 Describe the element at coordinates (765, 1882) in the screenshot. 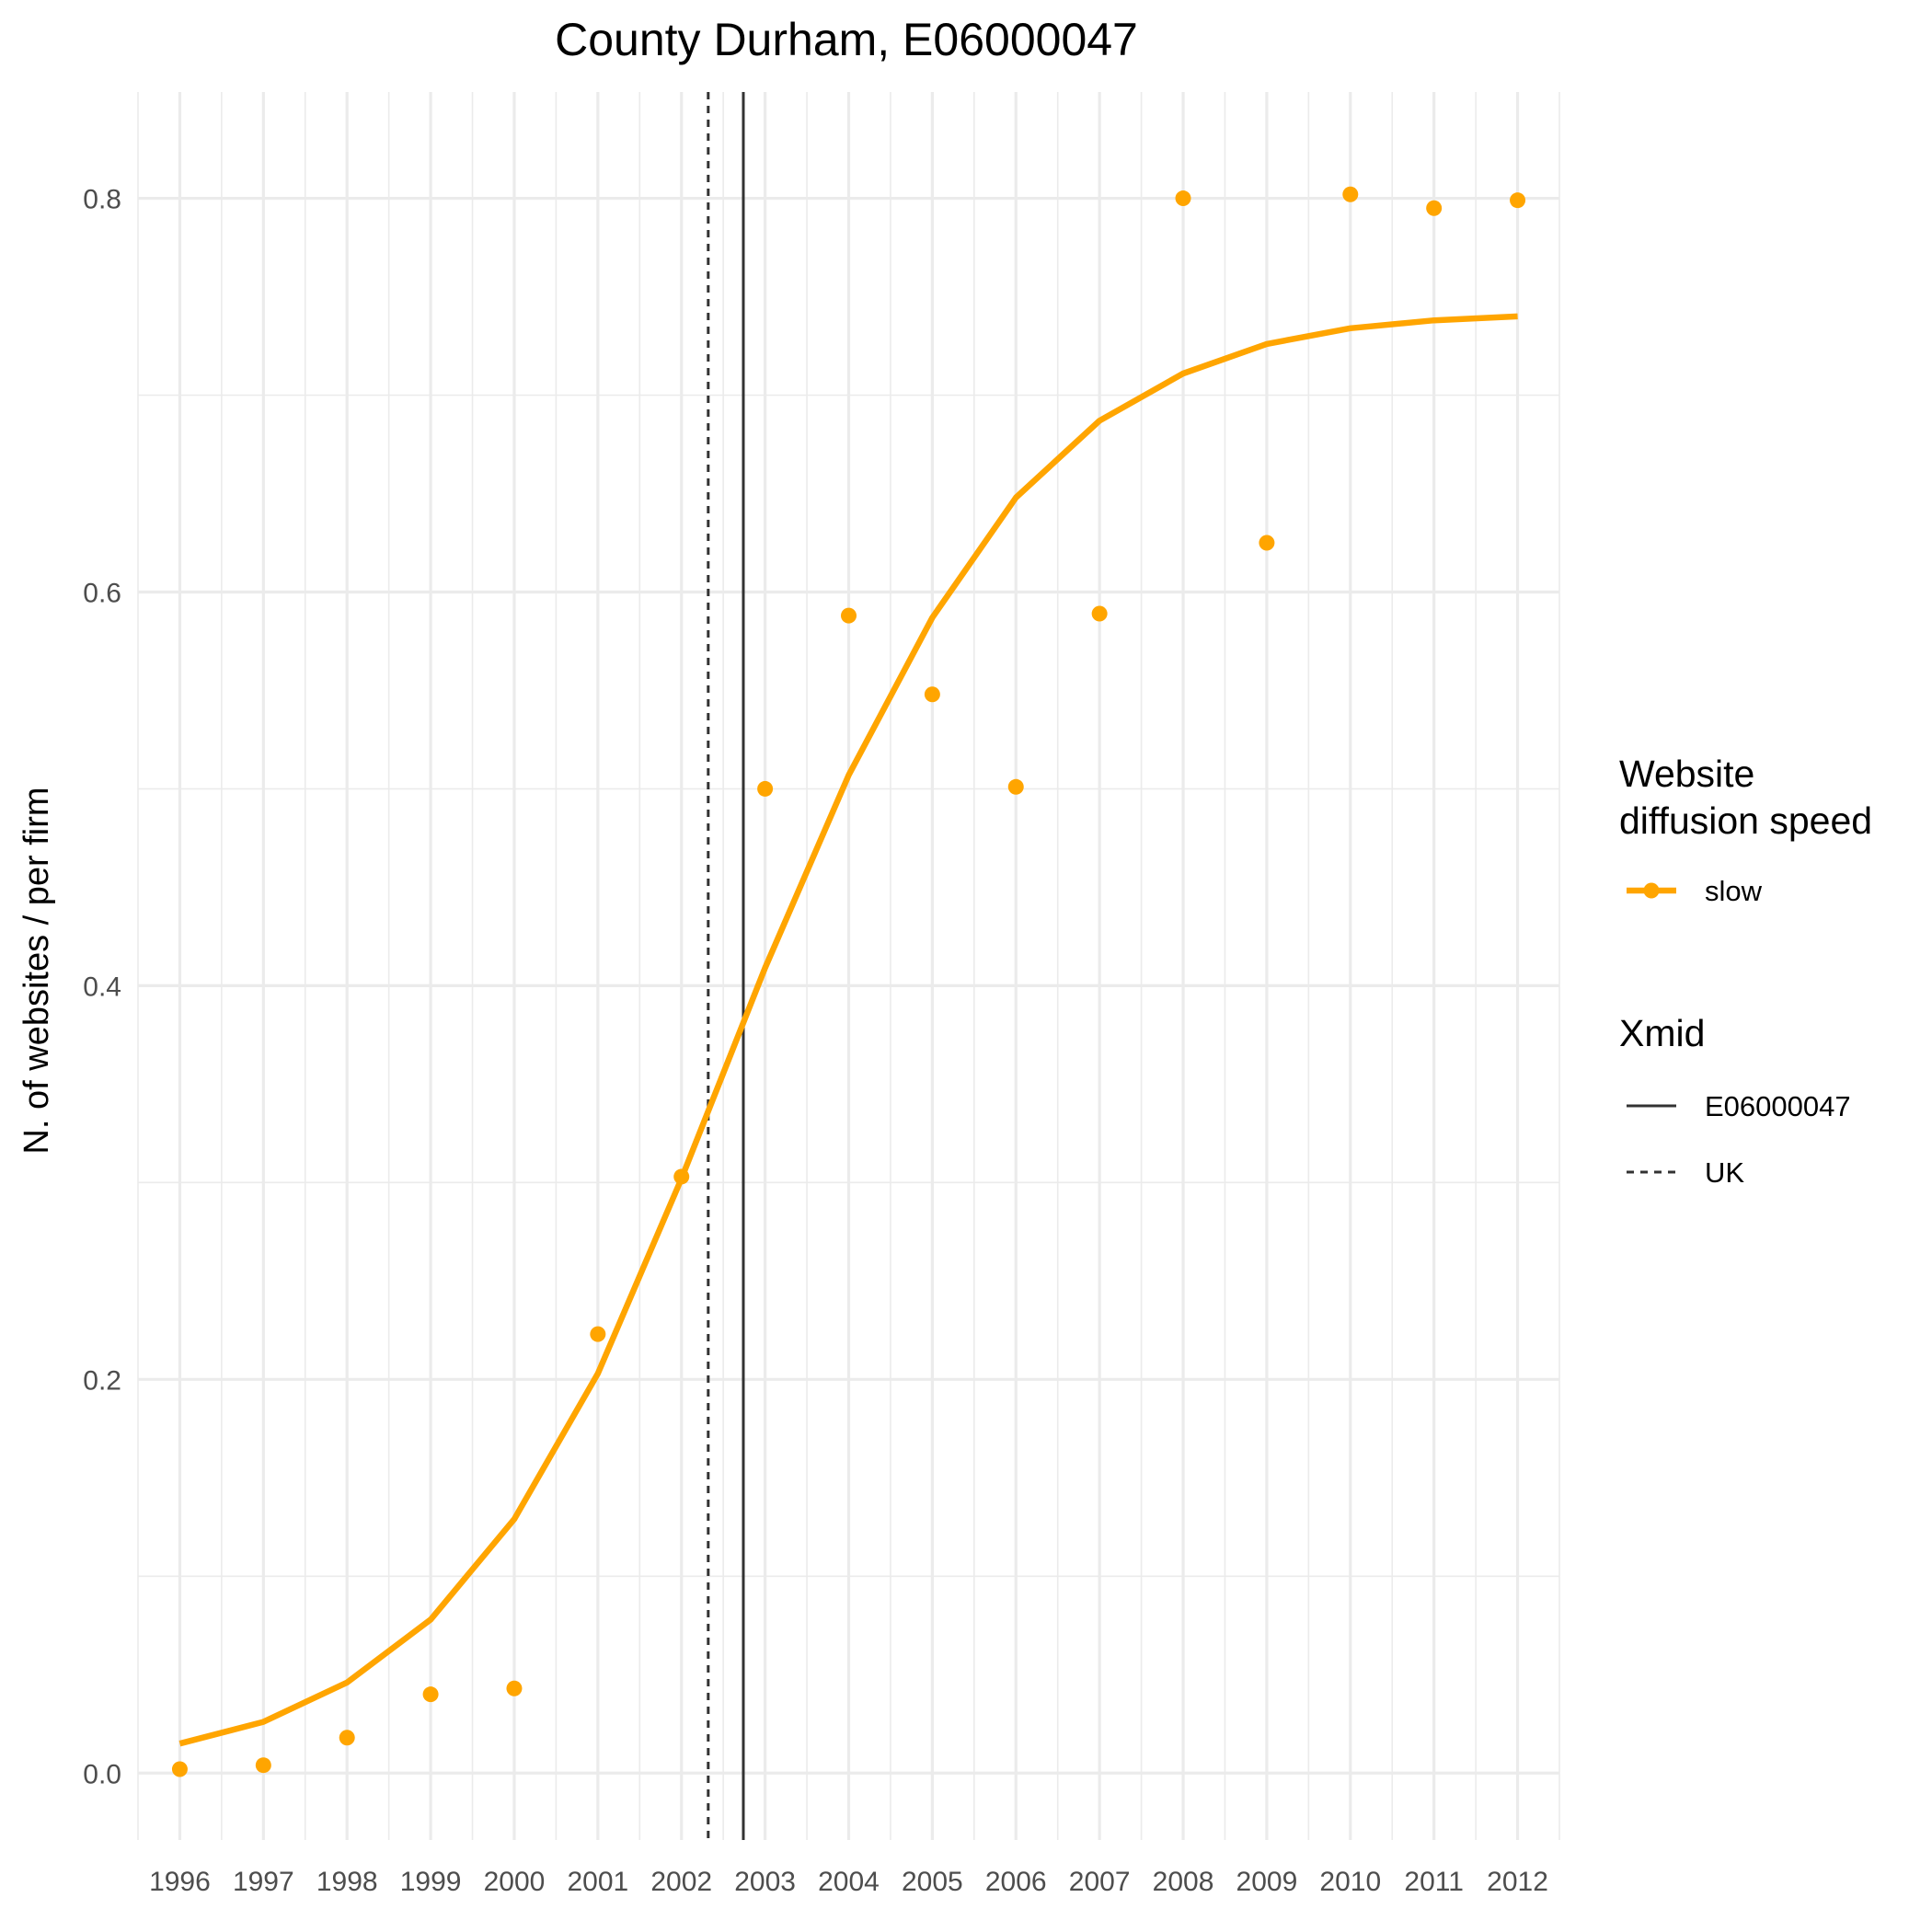

I see `x-tick-label: 2003` at that location.